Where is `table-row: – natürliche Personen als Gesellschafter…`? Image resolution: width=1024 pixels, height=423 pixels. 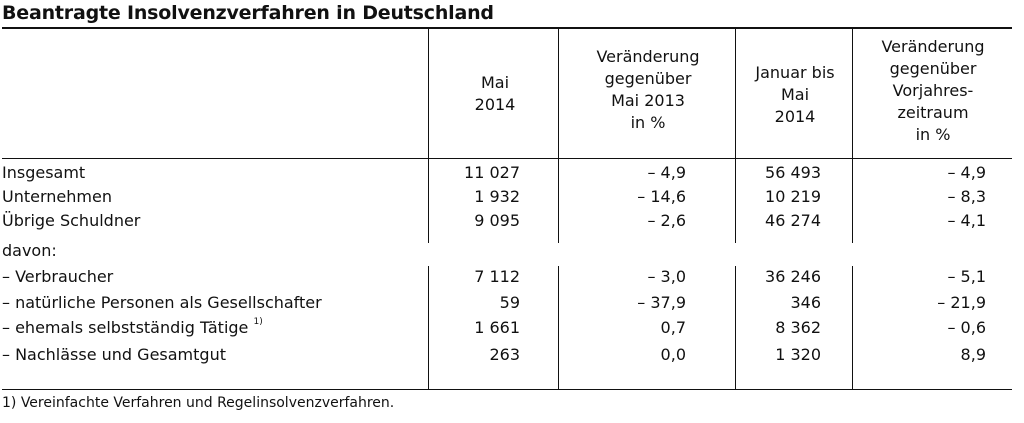
table-row: – natürliche Personen als Gesellschafter… is located at coordinates (512, 303).